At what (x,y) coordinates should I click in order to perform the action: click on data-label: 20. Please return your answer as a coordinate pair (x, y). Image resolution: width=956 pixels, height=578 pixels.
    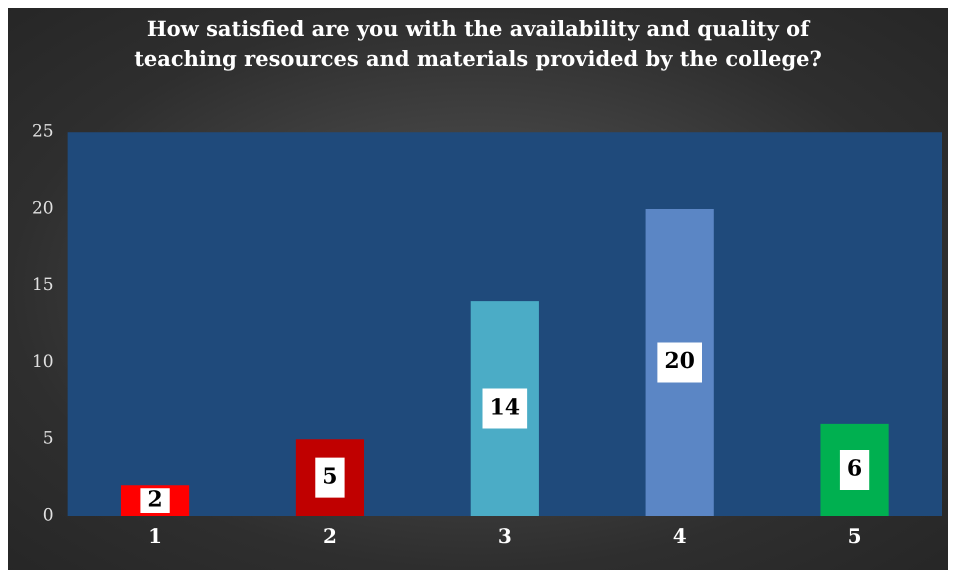
    Looking at the image, I should click on (679, 361).